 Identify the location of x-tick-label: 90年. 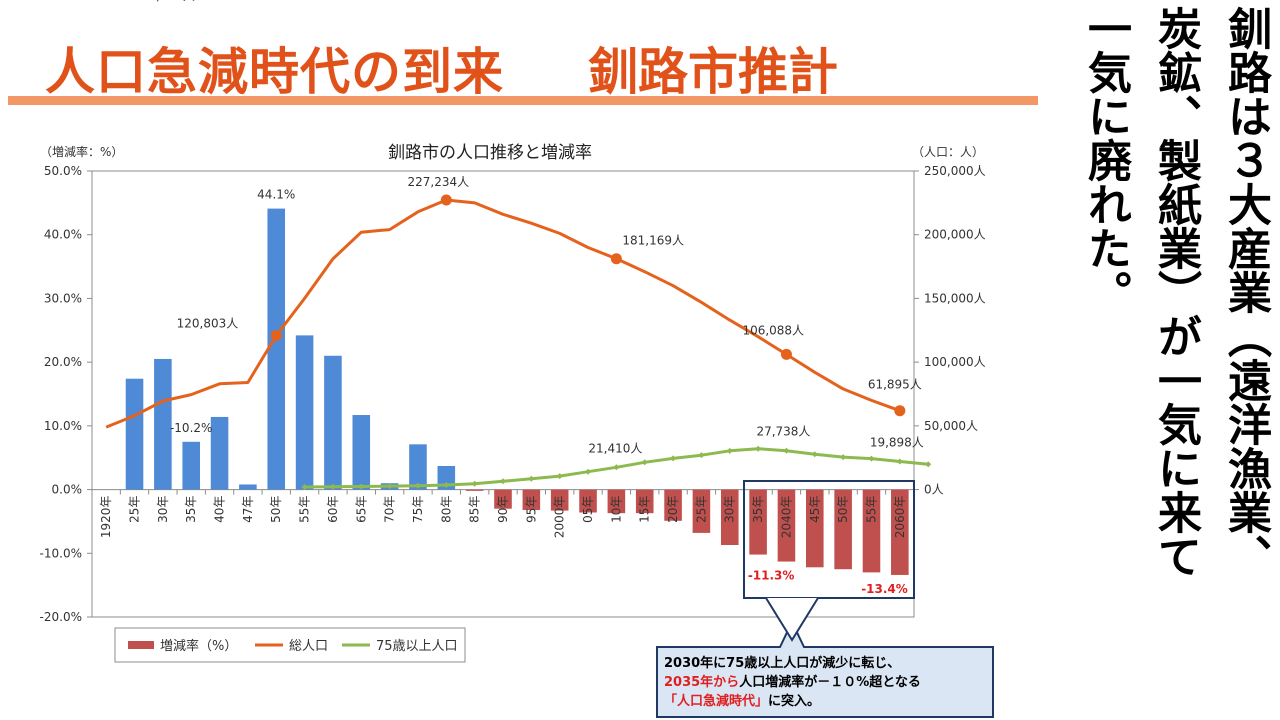
(503, 509).